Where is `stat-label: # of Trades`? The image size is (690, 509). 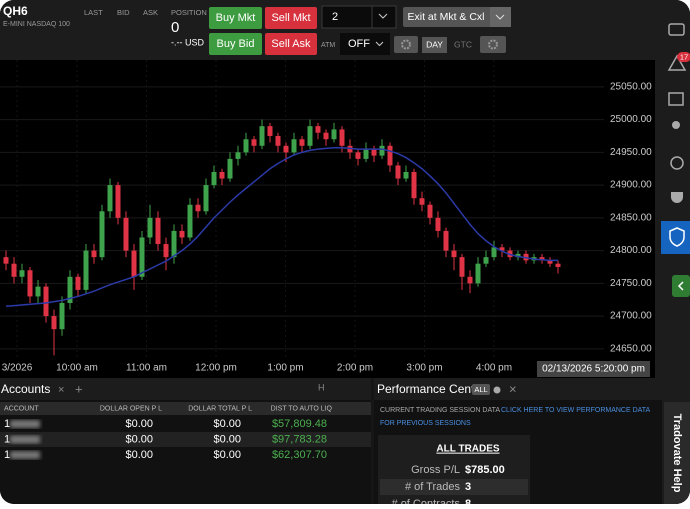
stat-label: # of Trades is located at coordinates (433, 487).